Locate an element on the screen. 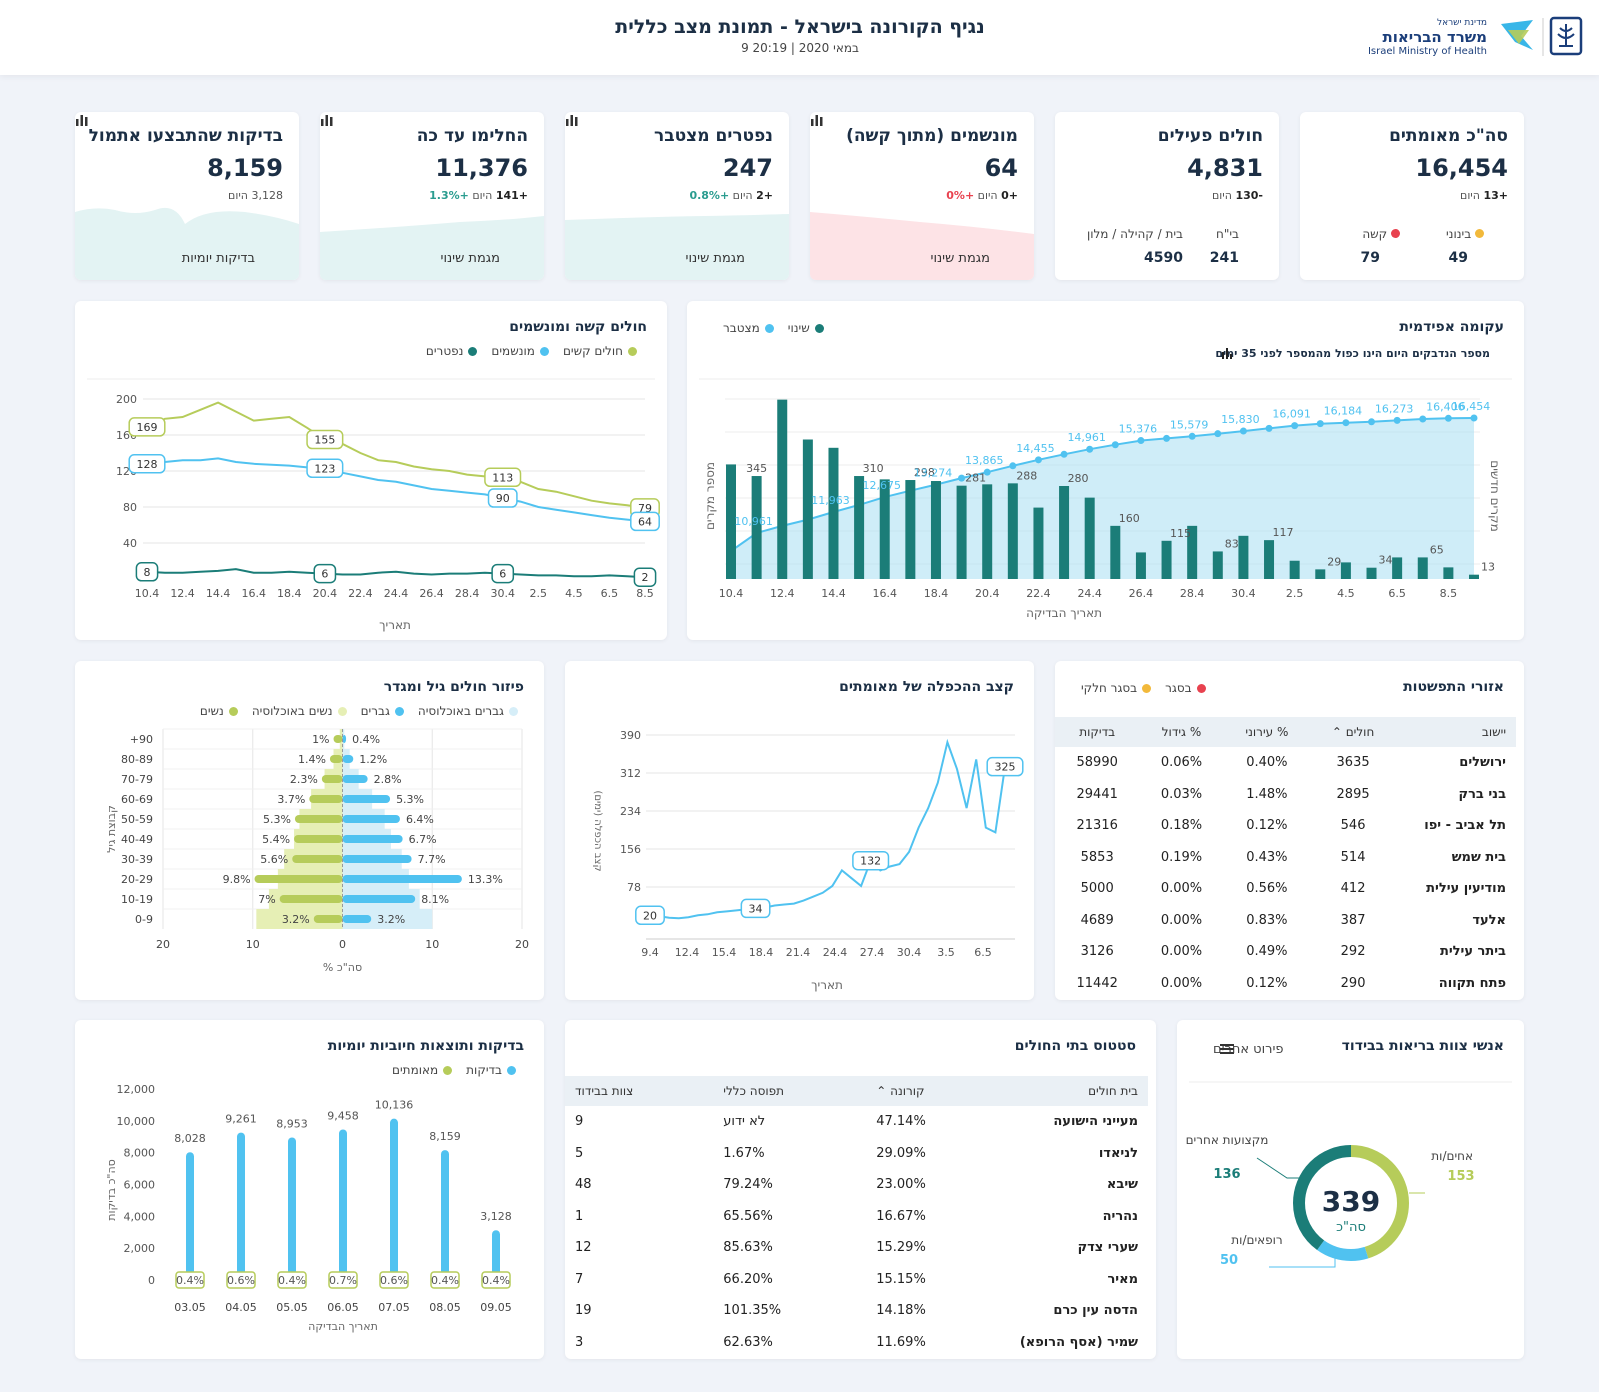 Image resolution: width=1599 pixels, height=1392 pixels. legend-item: מאומתים is located at coordinates (422, 1070).